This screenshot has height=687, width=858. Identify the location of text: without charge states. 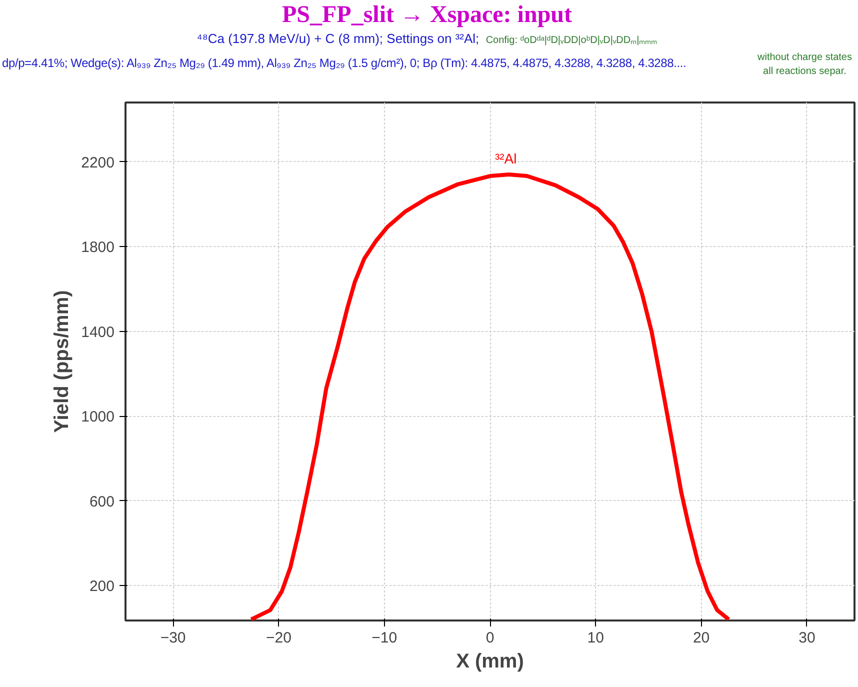
(805, 57).